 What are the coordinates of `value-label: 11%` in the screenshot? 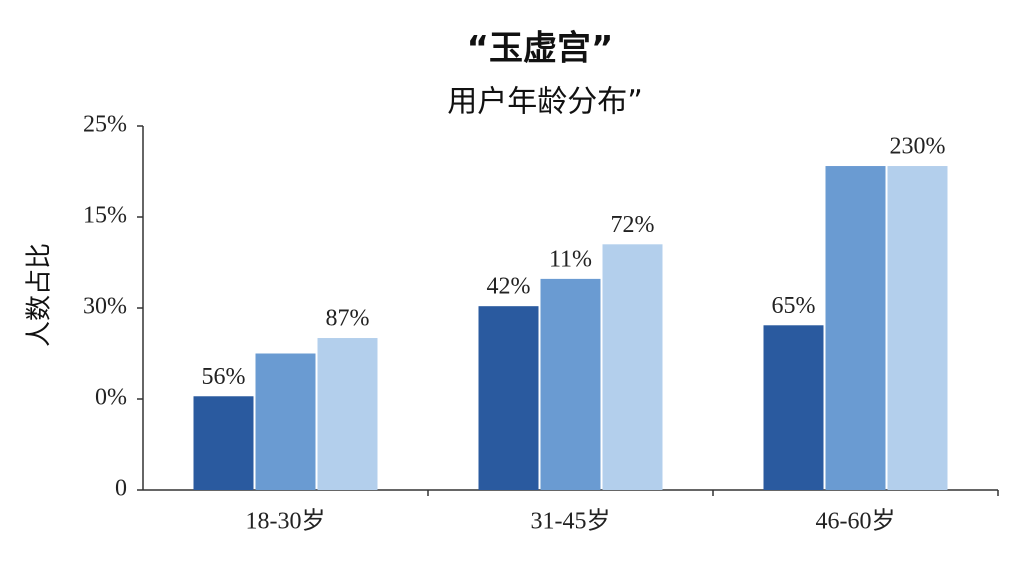 It's located at (570, 259).